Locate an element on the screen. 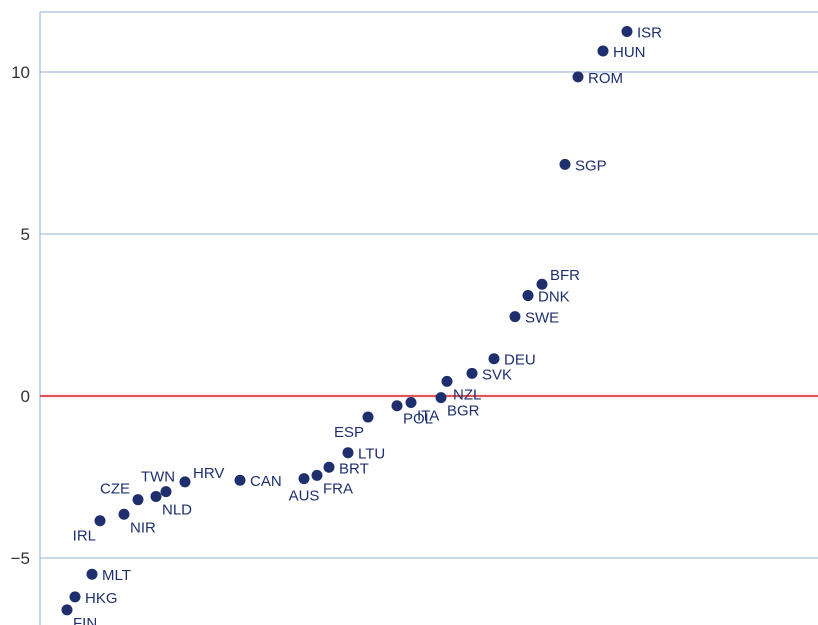 The image size is (818, 625). point-label-brt: BRT is located at coordinates (354, 468).